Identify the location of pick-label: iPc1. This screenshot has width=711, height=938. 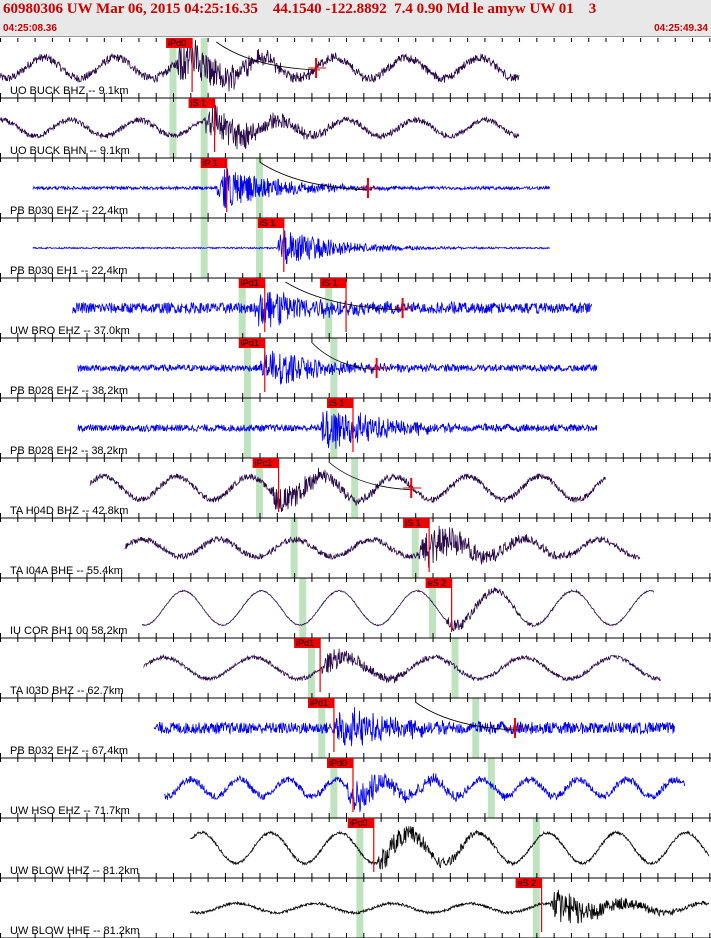
(264, 463).